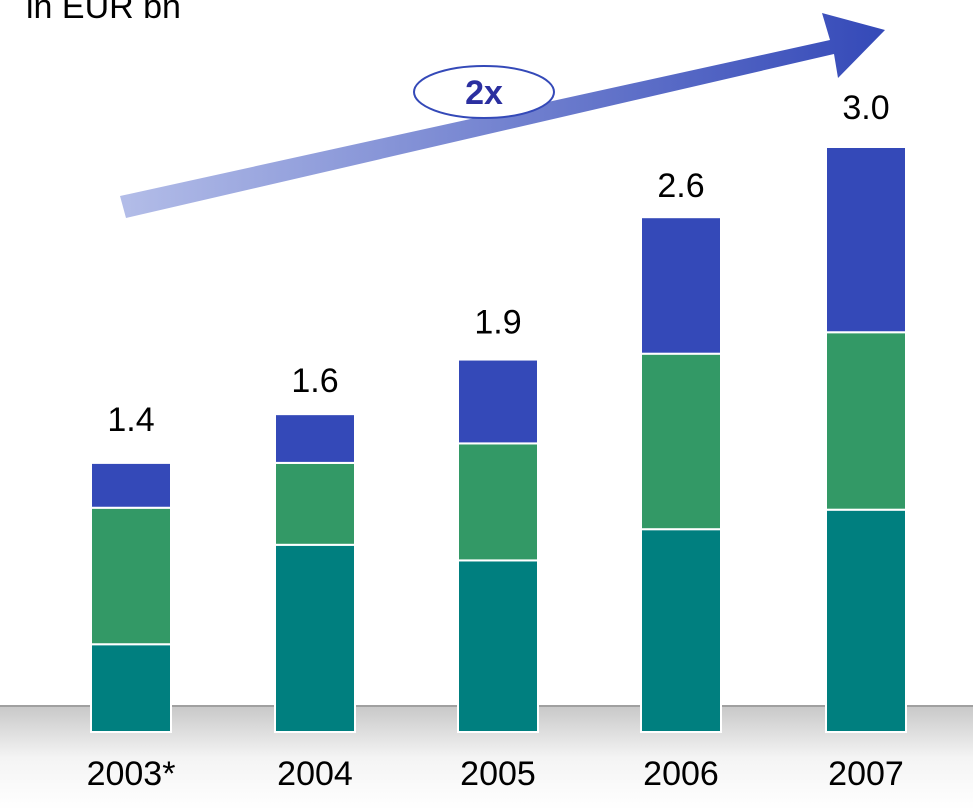 Image resolution: width=973 pixels, height=810 pixels. I want to click on x-tick-label: 2006, so click(681, 774).